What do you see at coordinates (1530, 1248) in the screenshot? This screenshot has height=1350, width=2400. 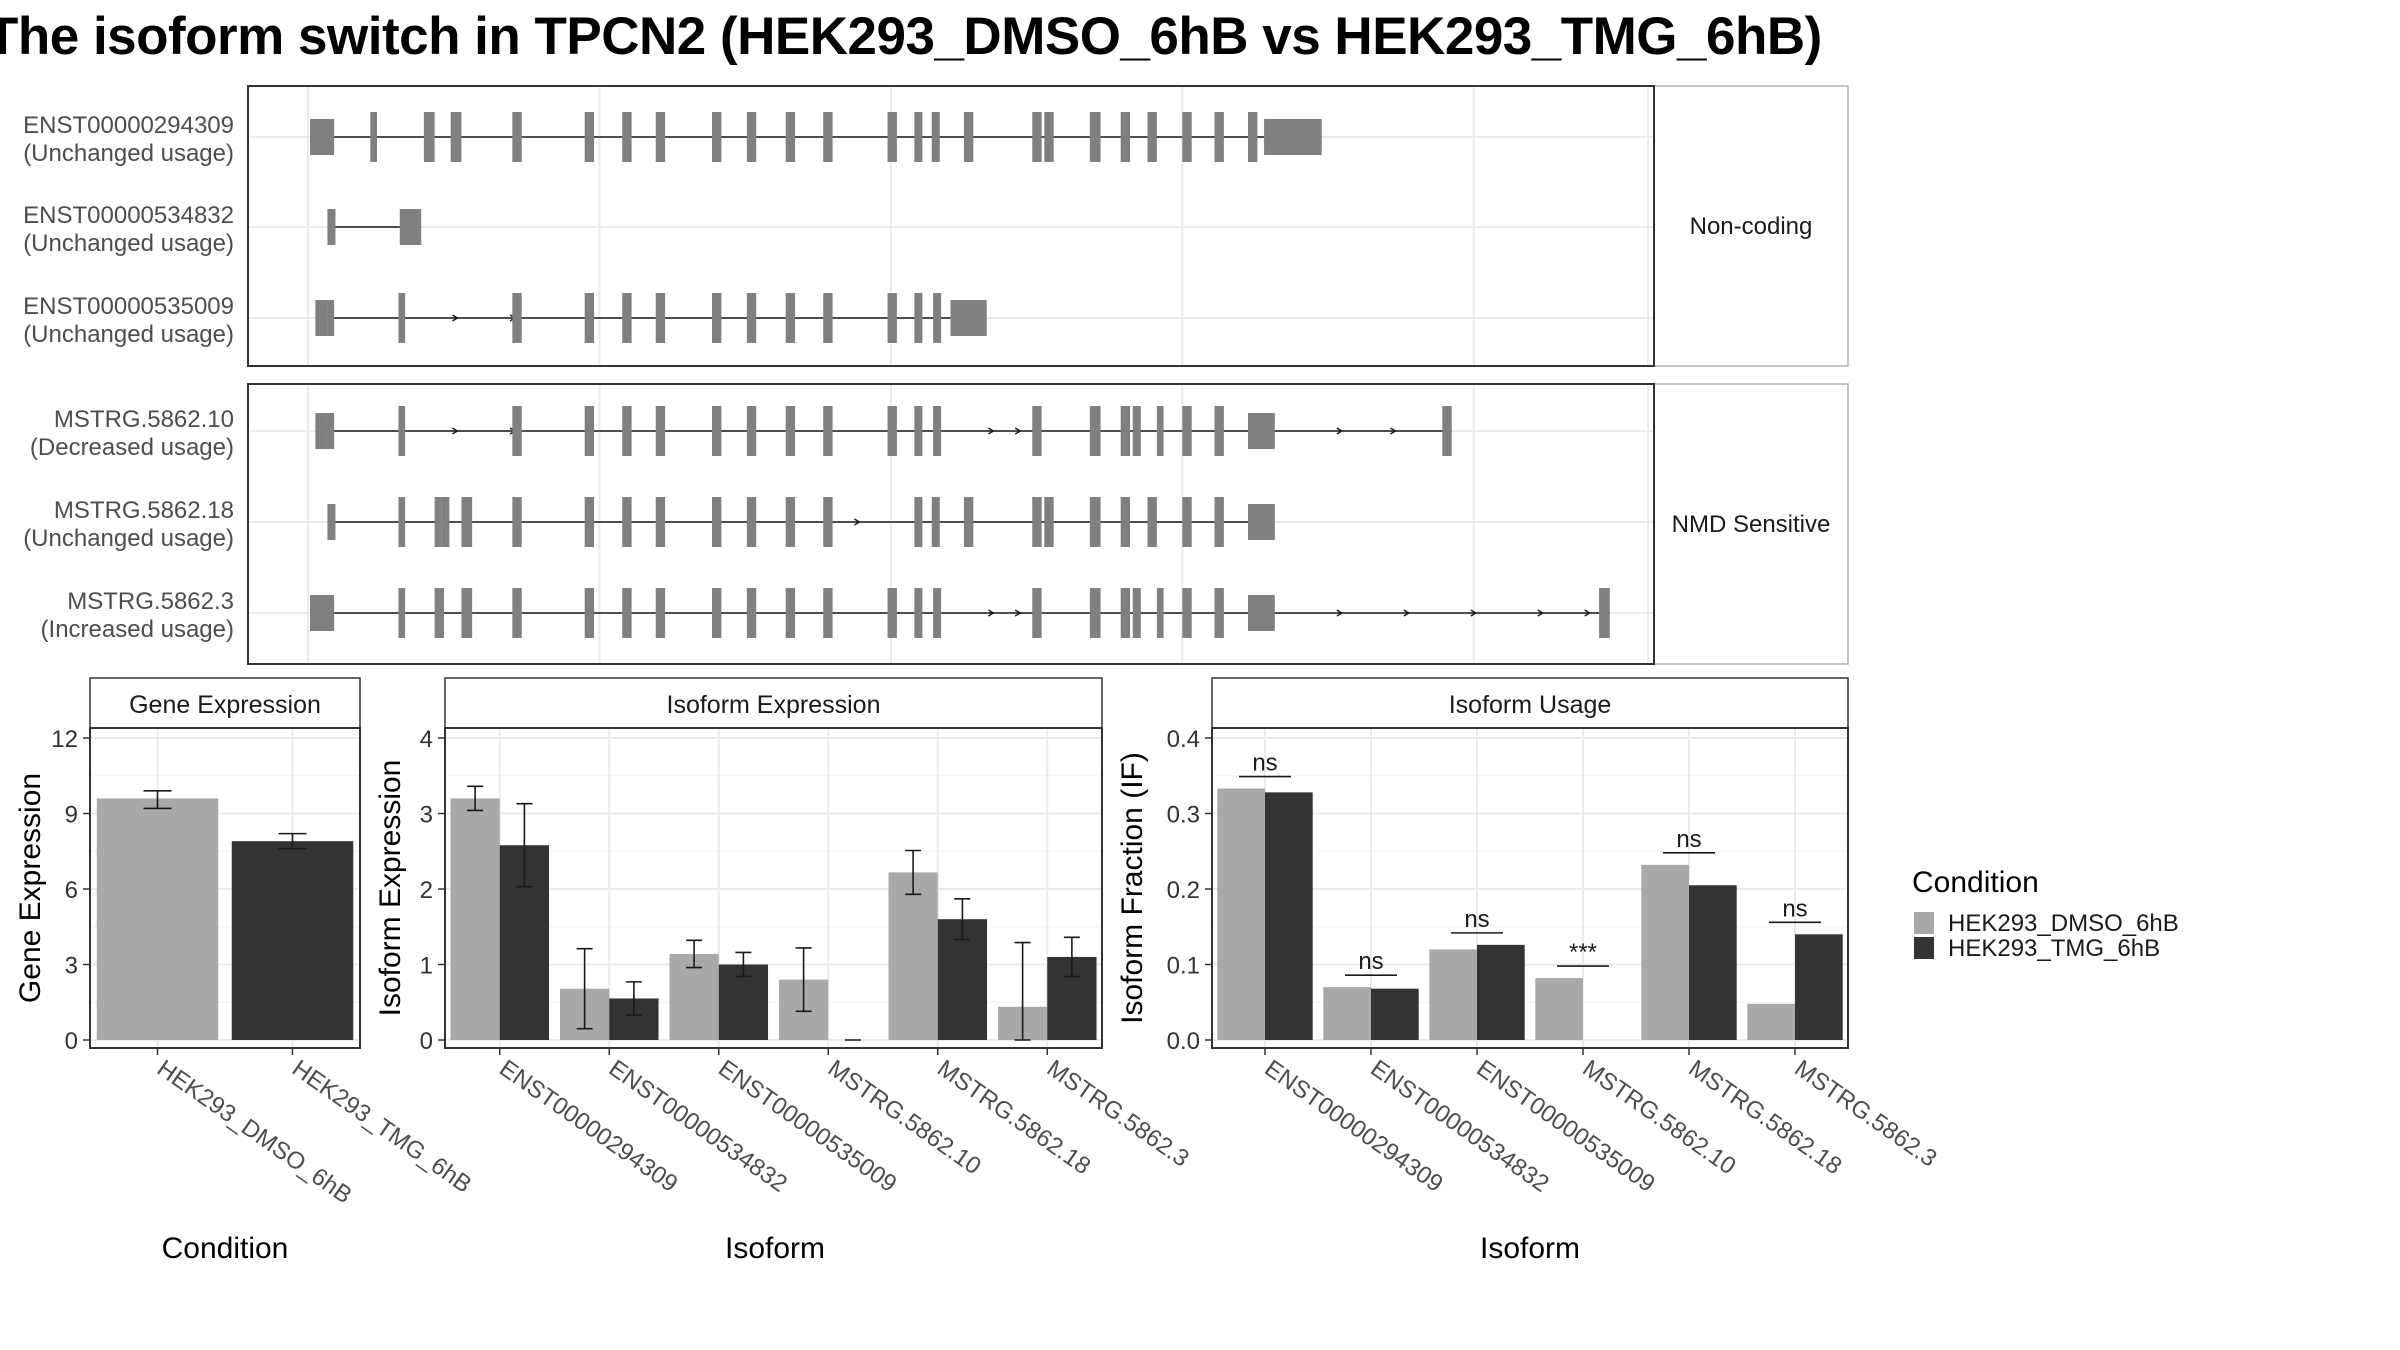 I see `x-axis-title: Isoform` at bounding box center [1530, 1248].